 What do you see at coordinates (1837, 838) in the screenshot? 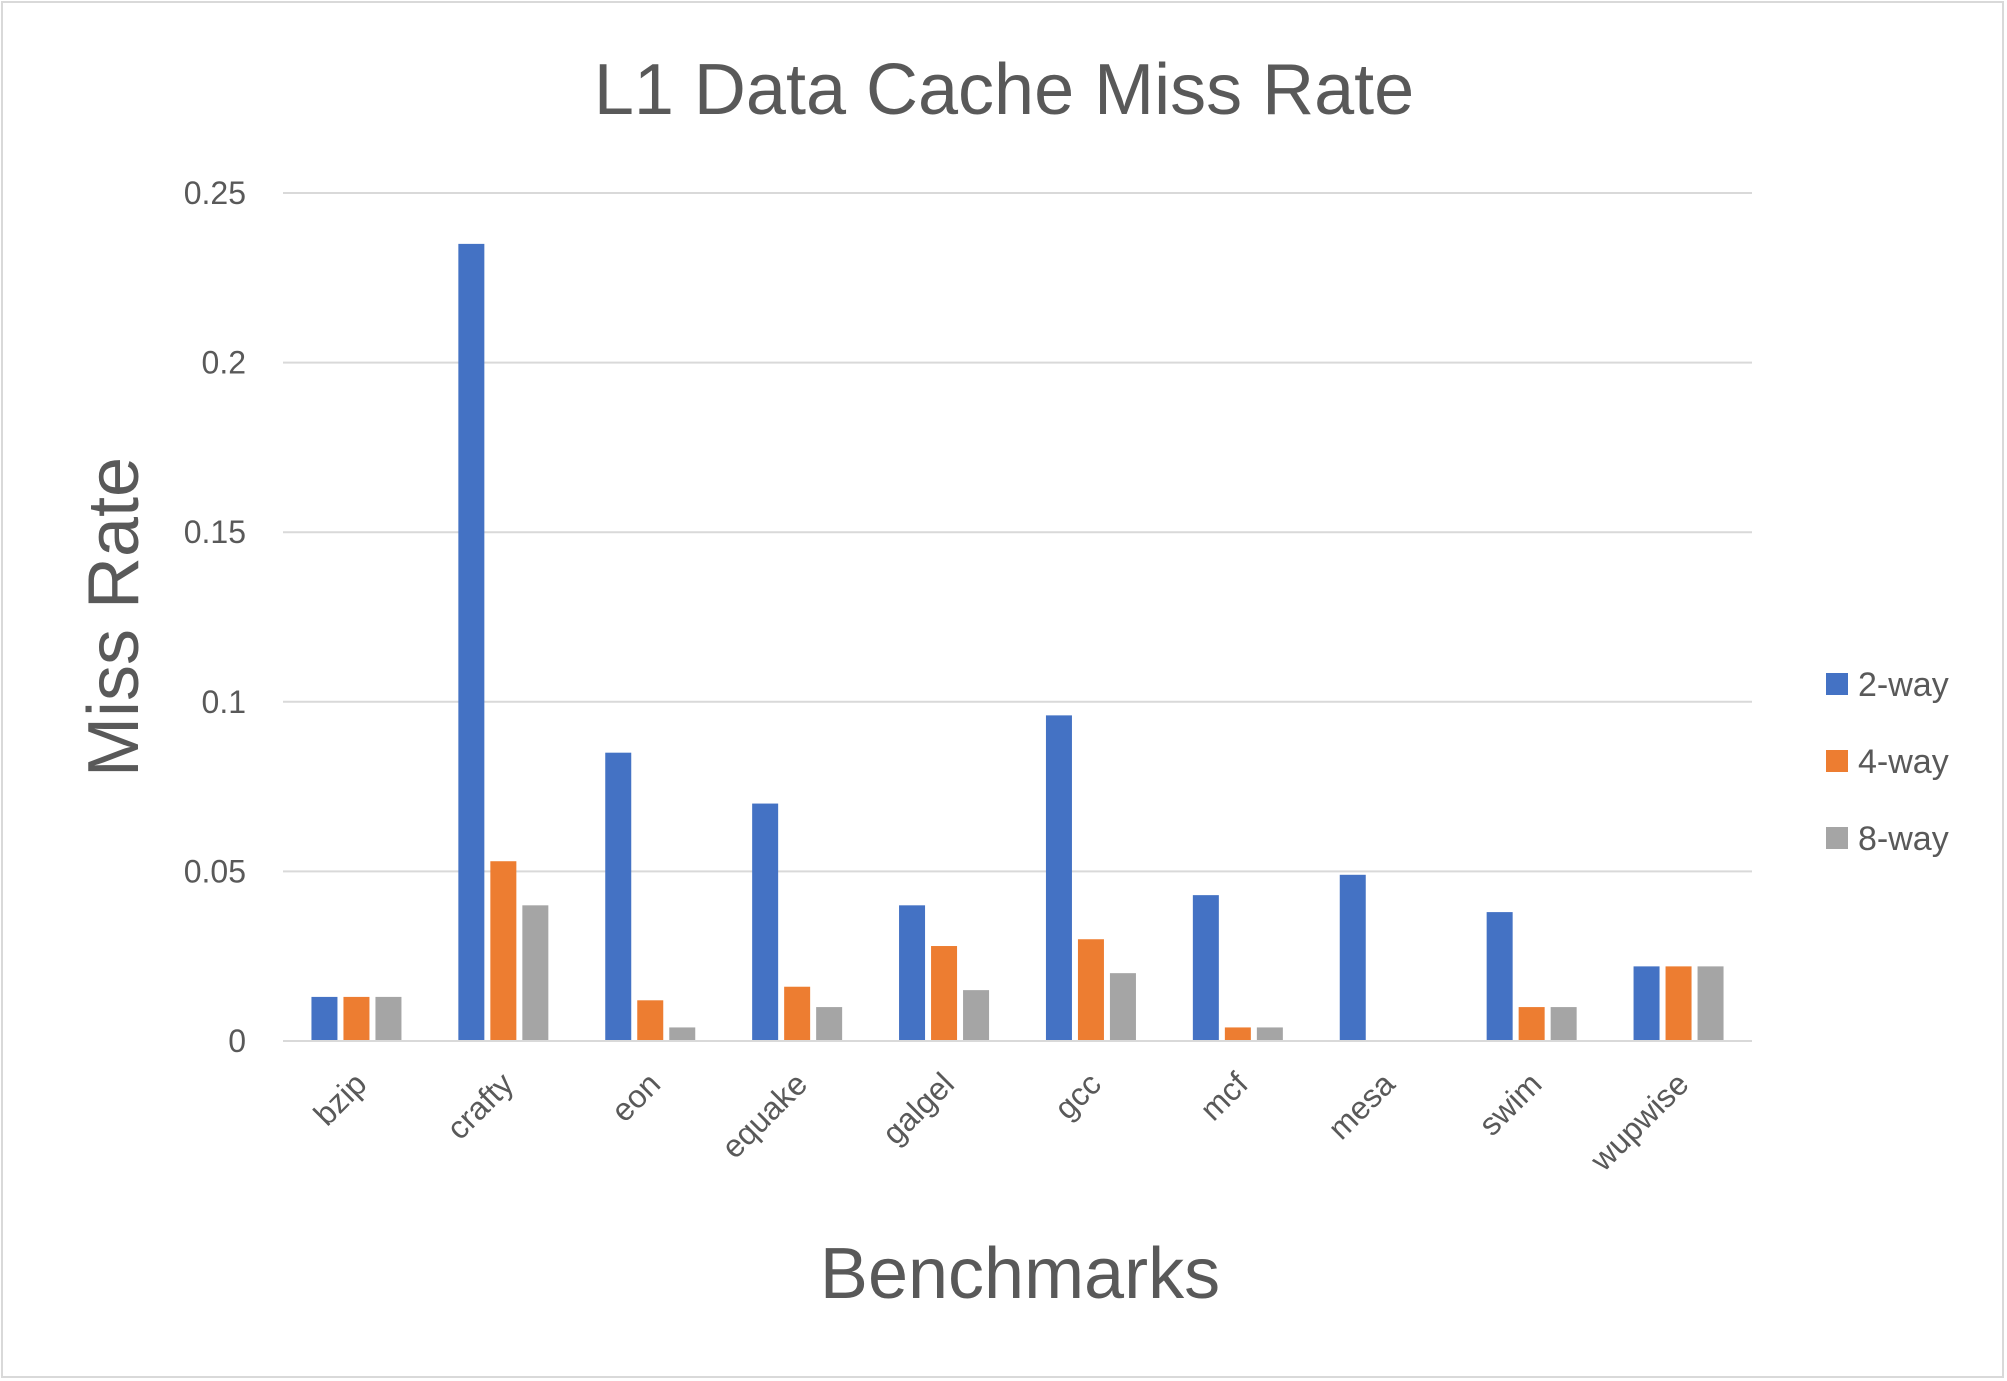
I see `legend-swatch-8-way` at bounding box center [1837, 838].